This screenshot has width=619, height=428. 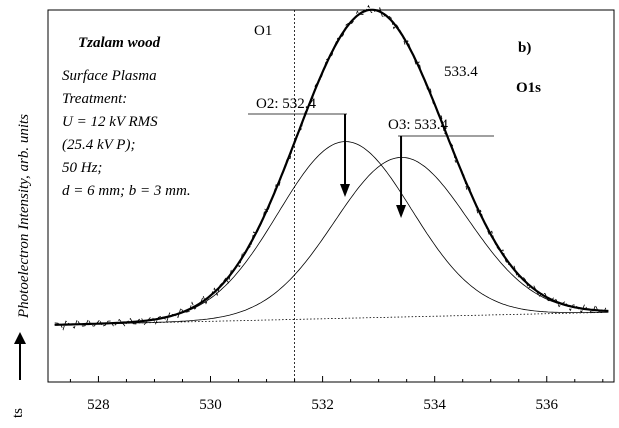 I want to click on x-tick-label: 528, so click(x=98, y=405).